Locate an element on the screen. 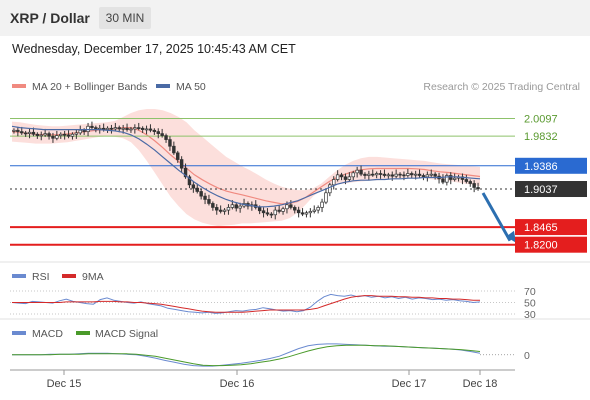 The width and height of the screenshot is (590, 400). projection-arrow-shaft is located at coordinates (496, 217).